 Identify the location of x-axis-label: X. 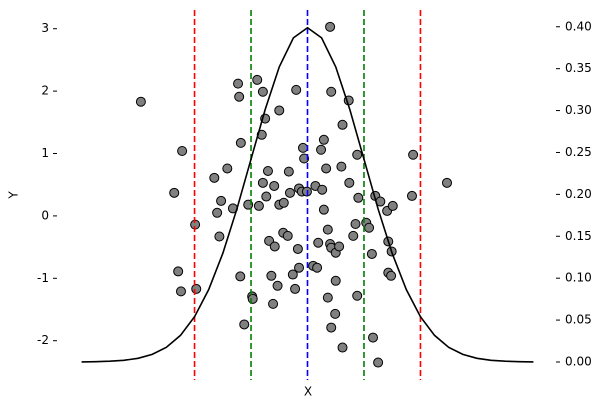
(308, 392).